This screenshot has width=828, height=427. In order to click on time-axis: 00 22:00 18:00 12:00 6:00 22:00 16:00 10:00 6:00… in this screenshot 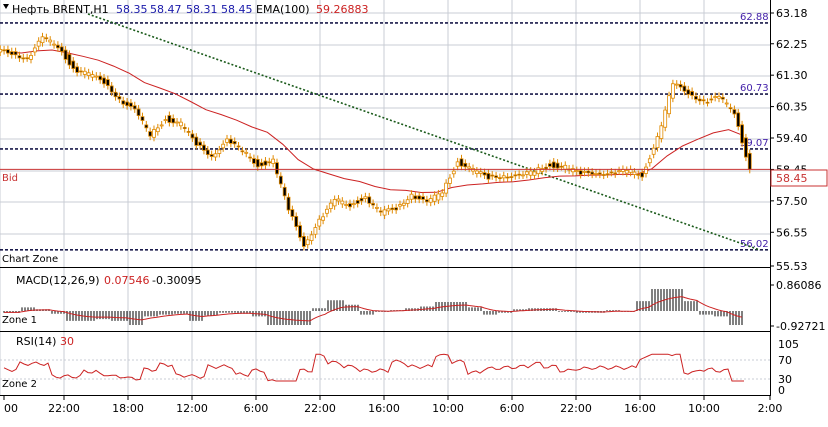, I will do `click(393, 405)`.